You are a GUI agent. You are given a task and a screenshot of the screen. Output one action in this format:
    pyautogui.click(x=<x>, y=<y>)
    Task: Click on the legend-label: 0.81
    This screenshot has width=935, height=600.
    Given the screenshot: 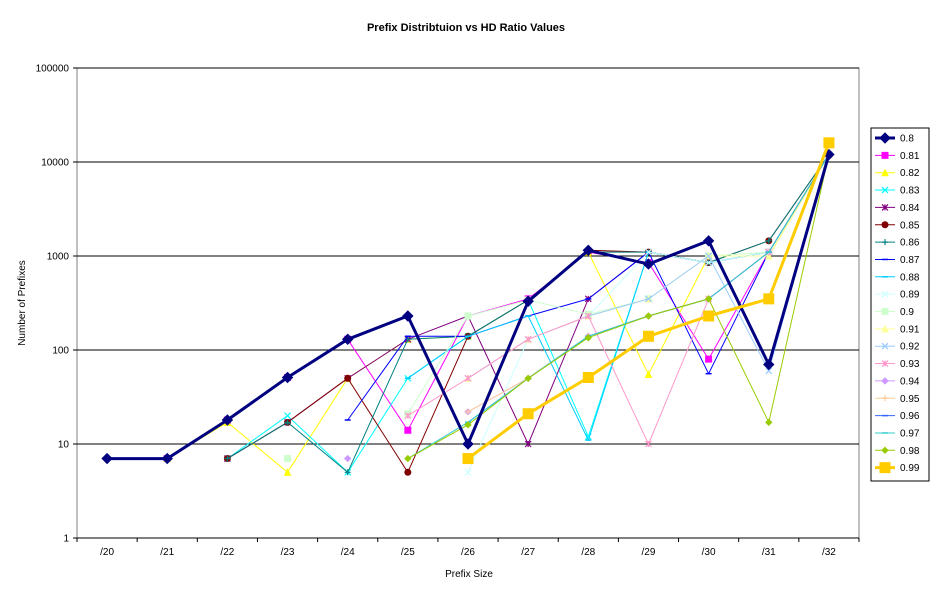 What is the action you would take?
    pyautogui.click(x=910, y=156)
    